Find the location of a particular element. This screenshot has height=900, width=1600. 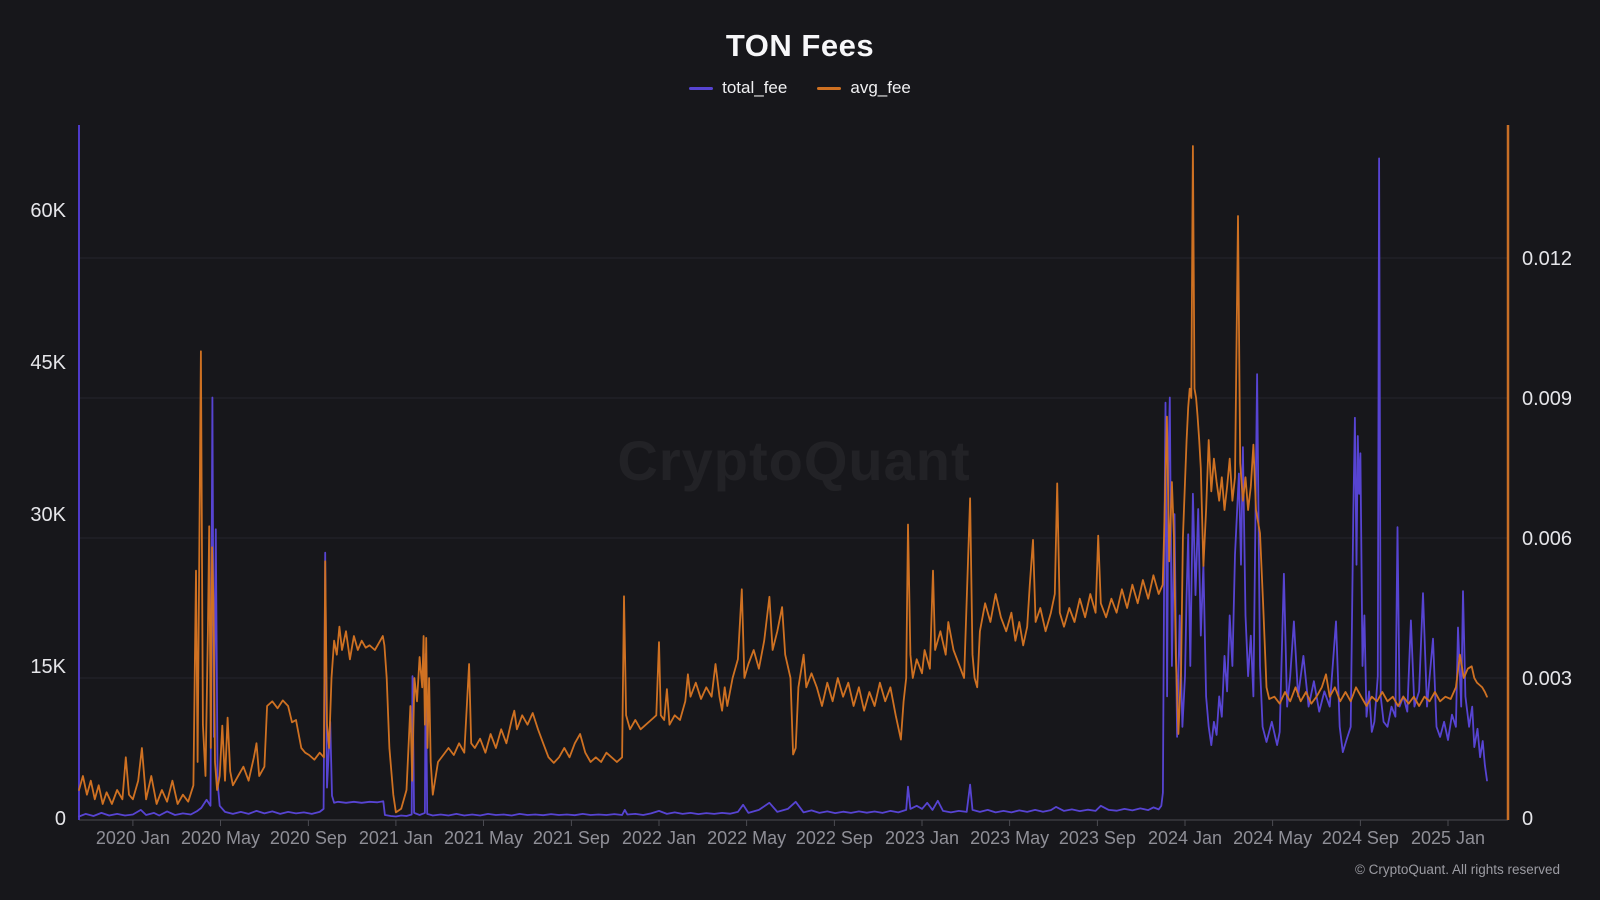

left-axis-tick-label: 45K is located at coordinates (48, 363).